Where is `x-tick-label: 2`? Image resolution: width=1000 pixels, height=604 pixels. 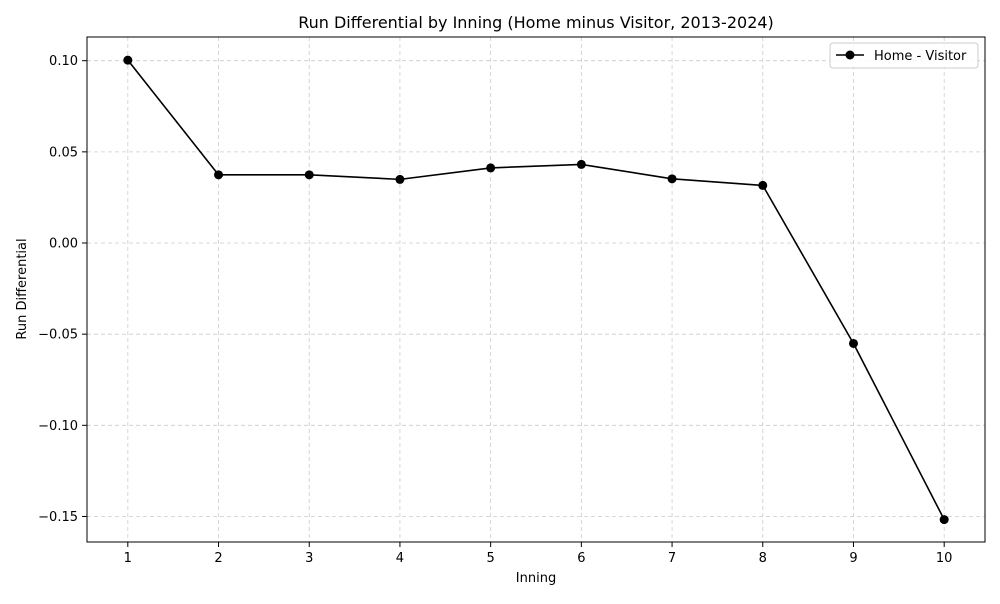
x-tick-label: 2 is located at coordinates (218, 558).